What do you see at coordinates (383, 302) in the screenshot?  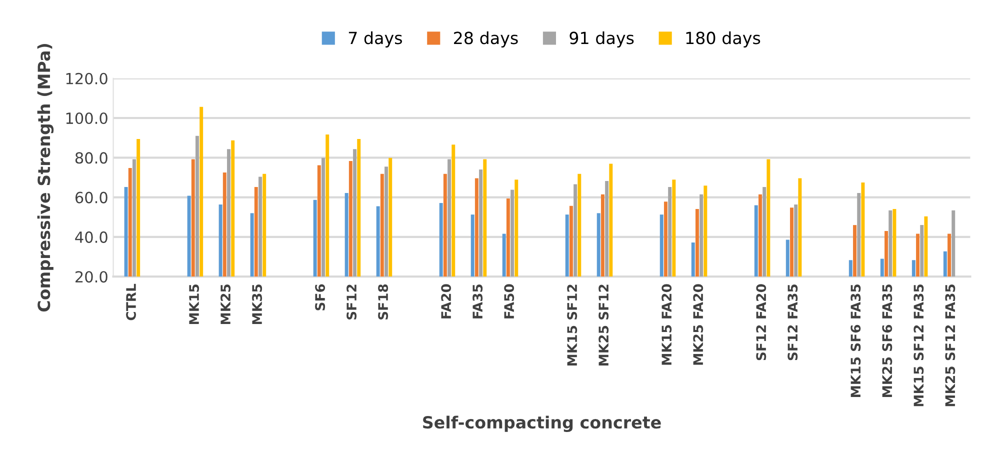 I see `x-tick-label: SF18` at bounding box center [383, 302].